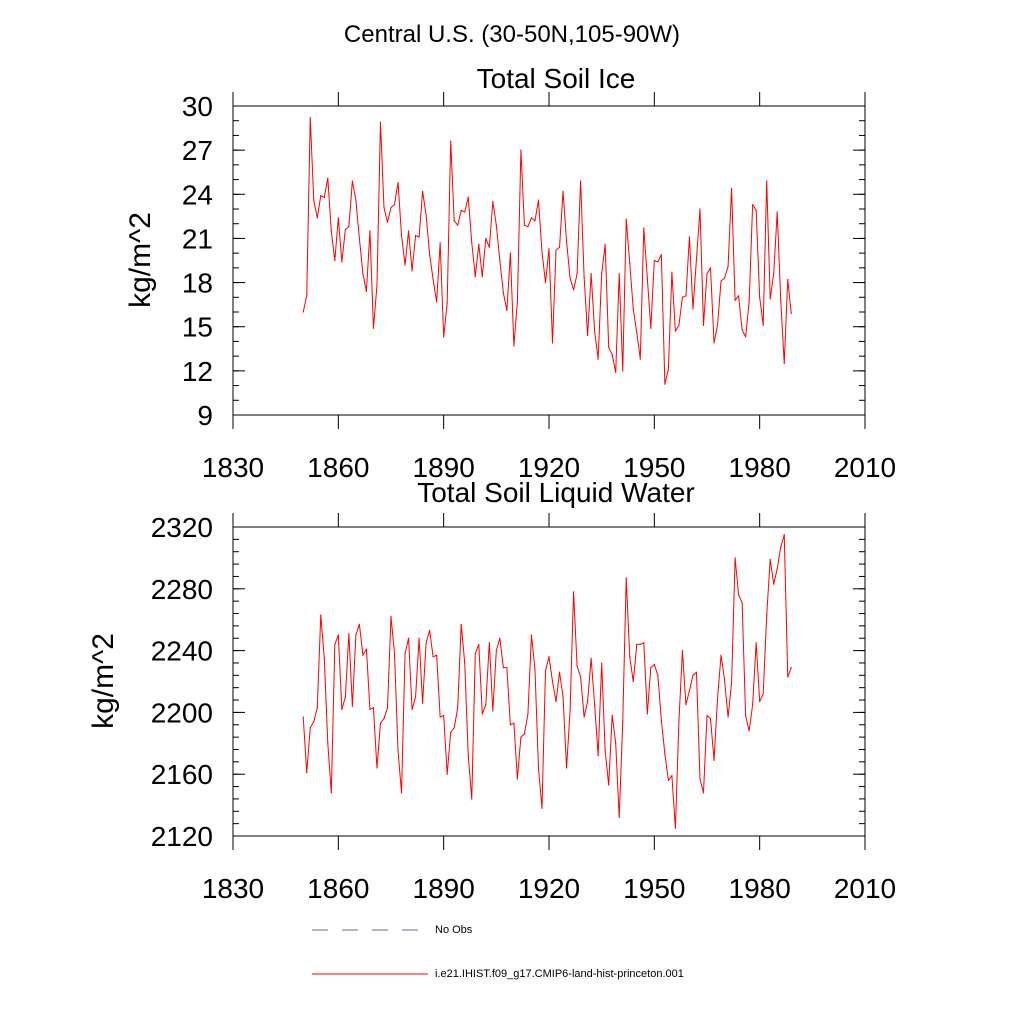  I want to click on y-tick-label: 30, so click(197, 106).